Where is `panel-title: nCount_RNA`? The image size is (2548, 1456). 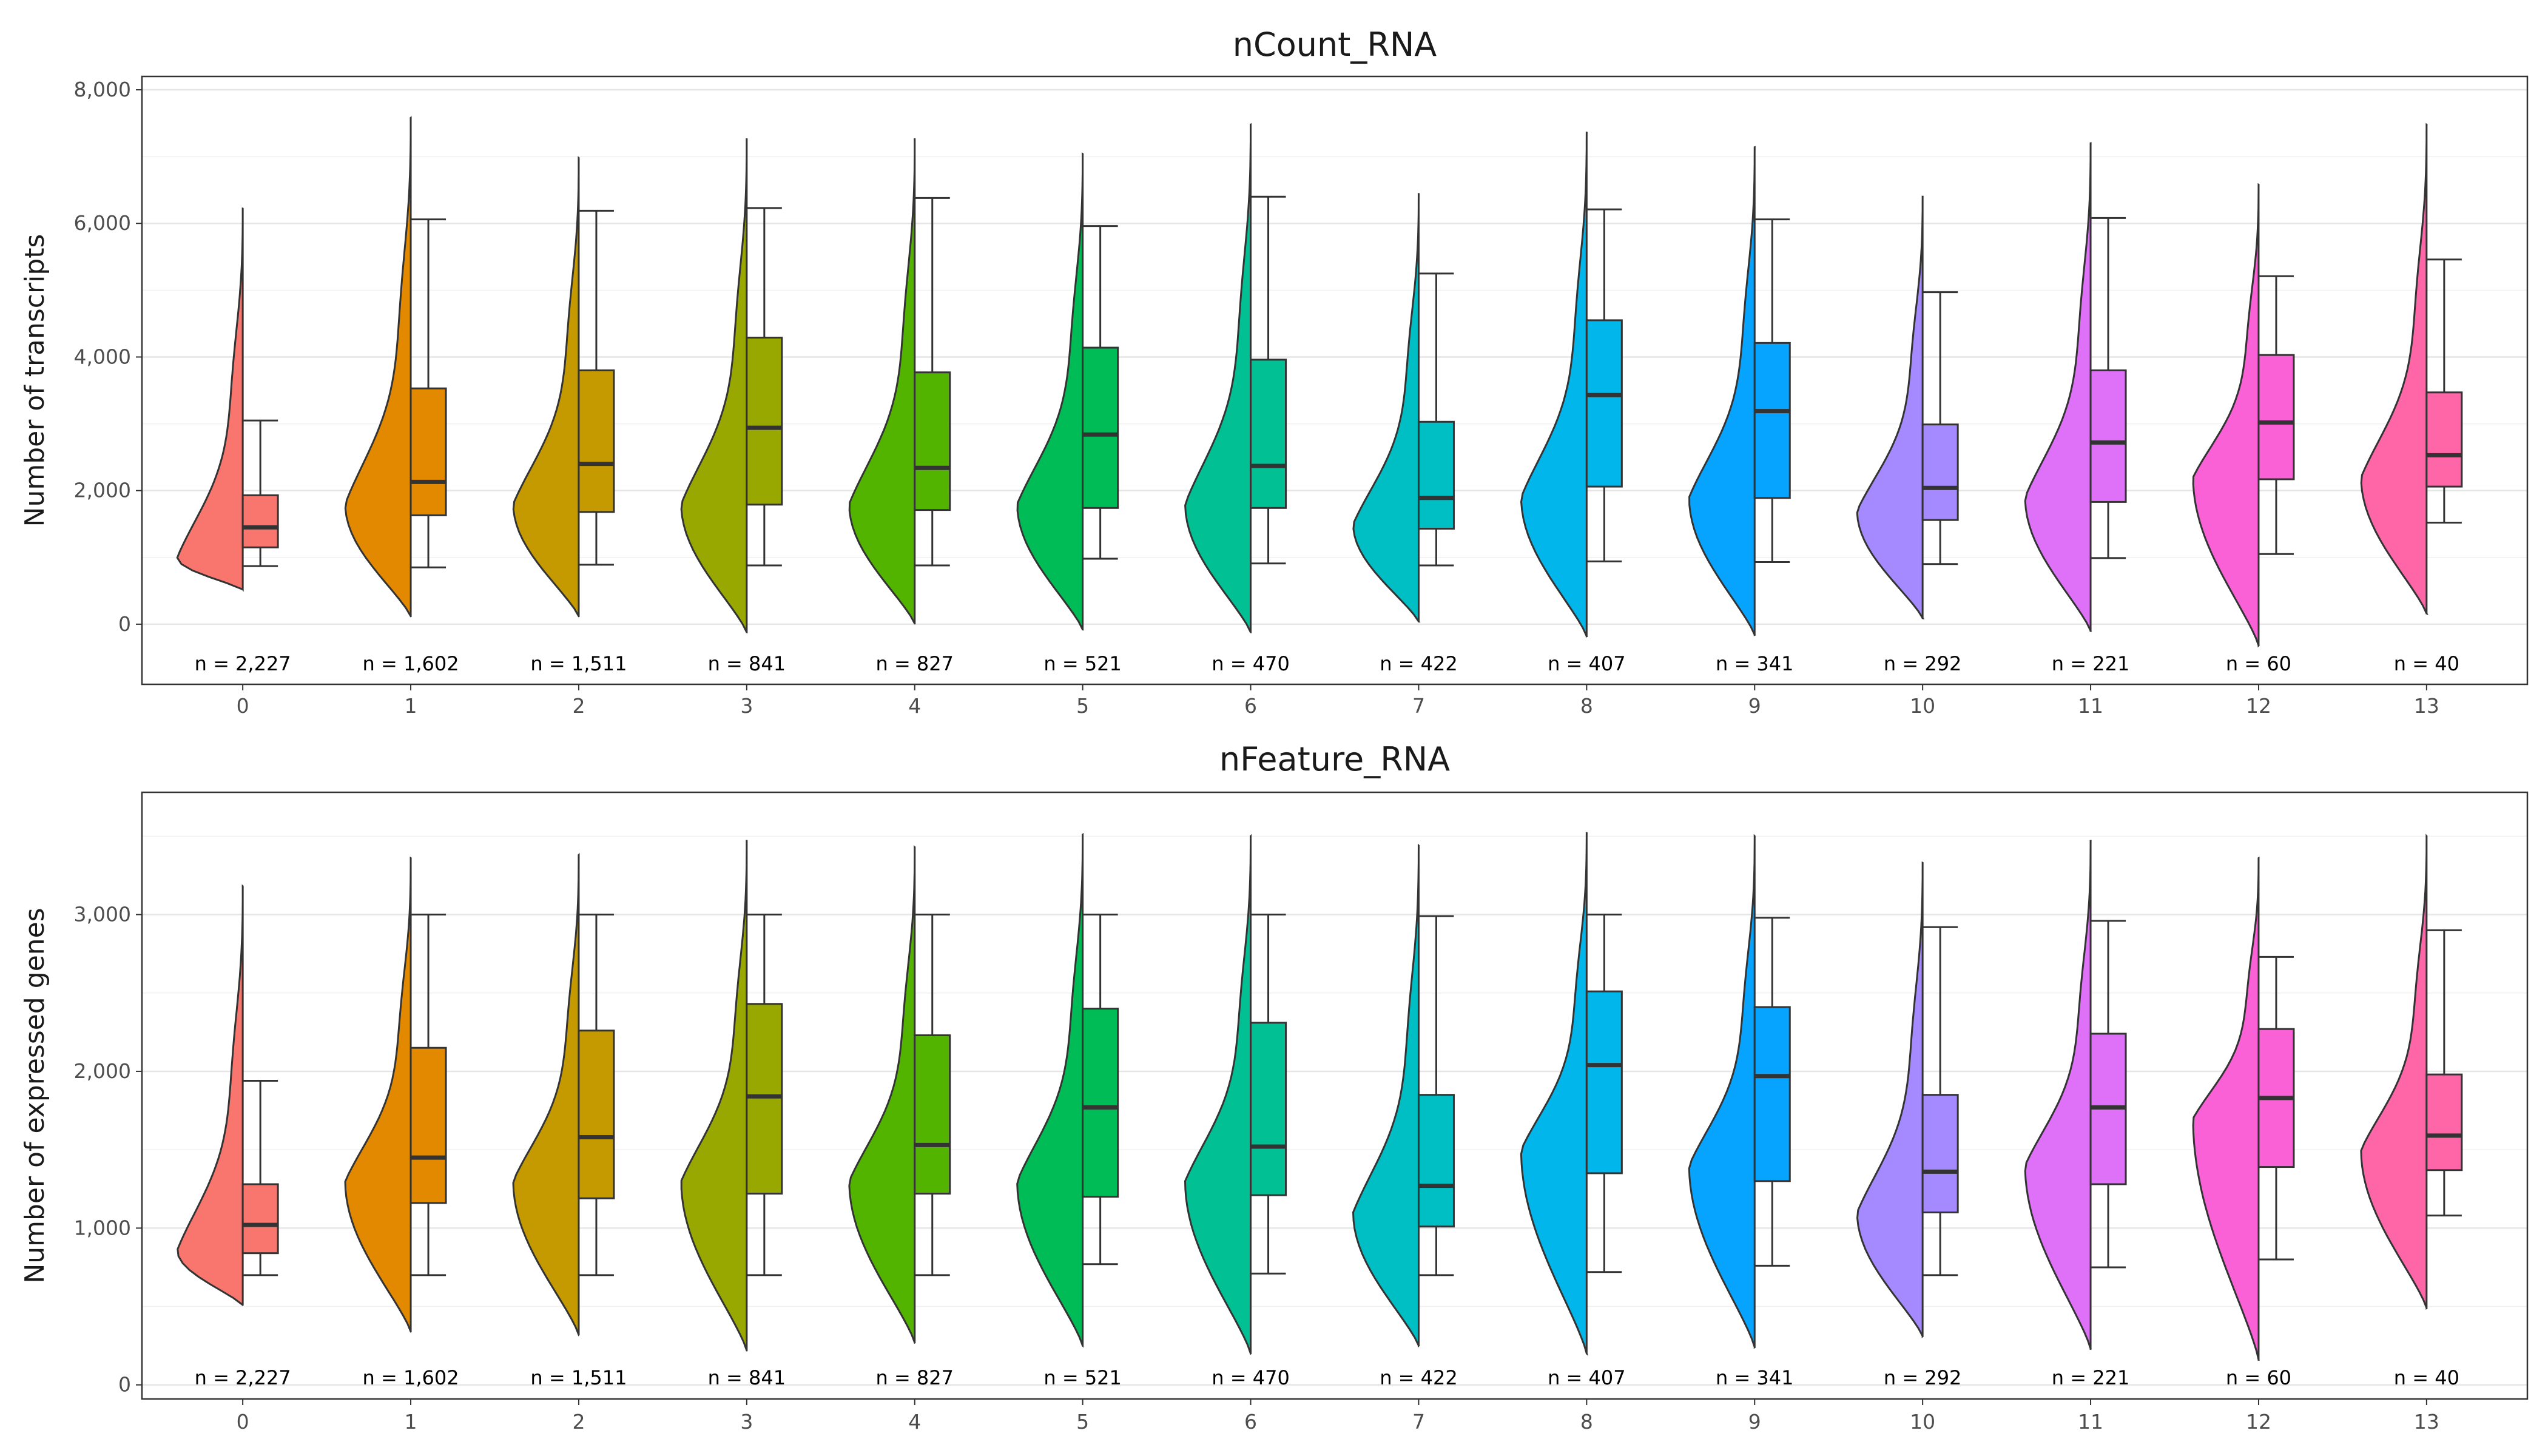 panel-title: nCount_RNA is located at coordinates (1335, 44).